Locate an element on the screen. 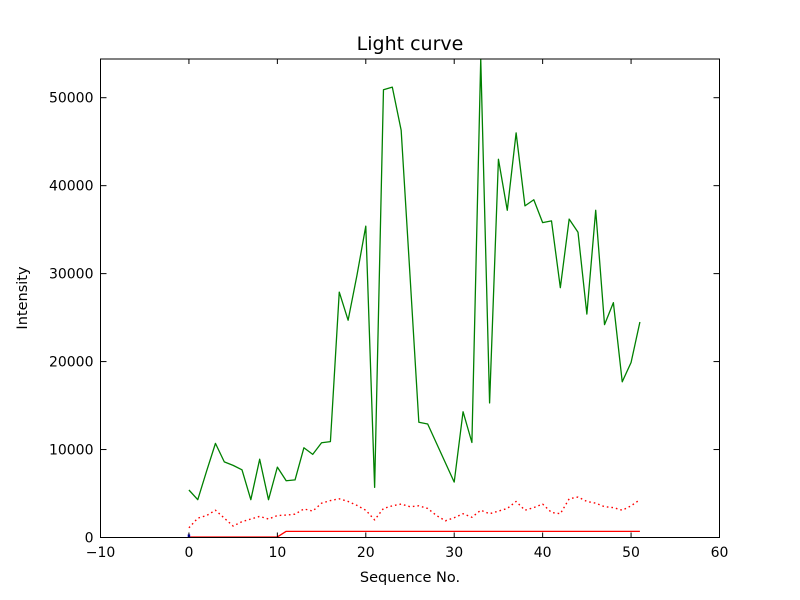  y-tick-label: 30000 is located at coordinates (71, 275).